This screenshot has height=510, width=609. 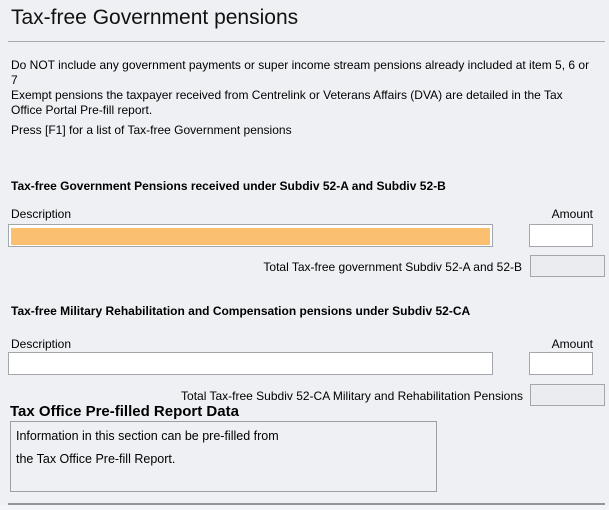 I want to click on description-input-military, so click(x=250, y=364).